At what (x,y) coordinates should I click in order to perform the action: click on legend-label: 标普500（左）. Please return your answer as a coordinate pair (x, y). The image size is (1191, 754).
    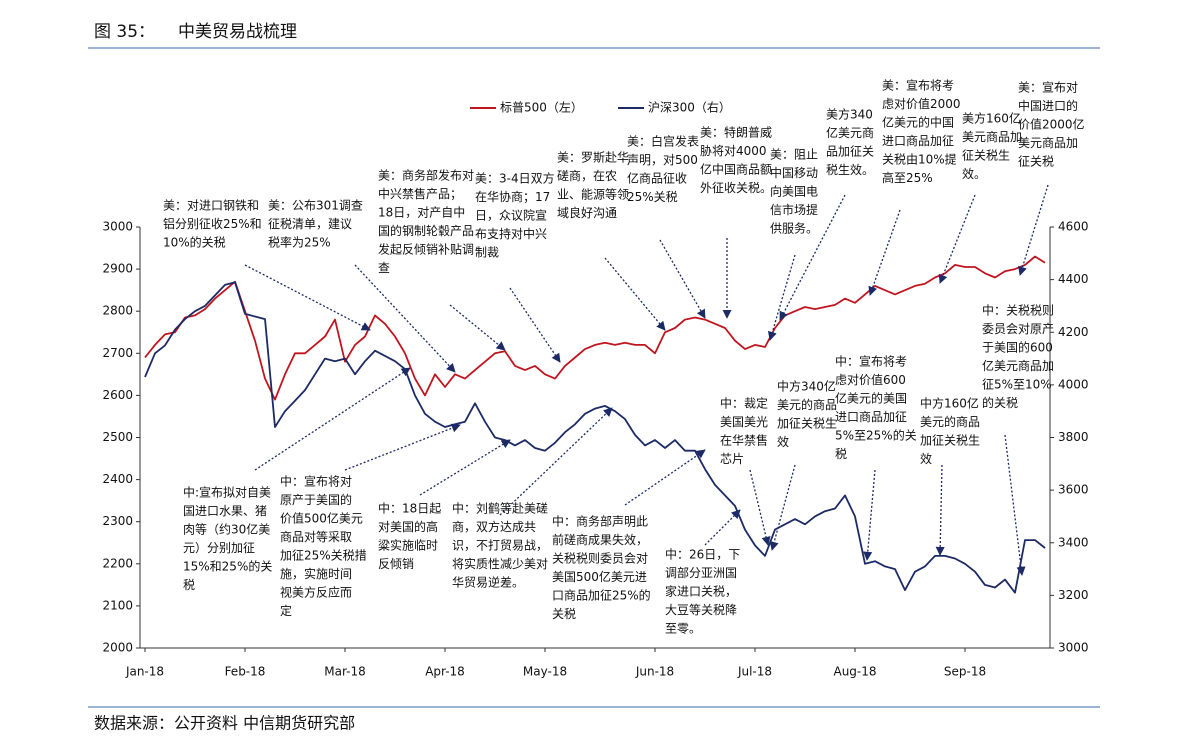
    Looking at the image, I should click on (541, 107).